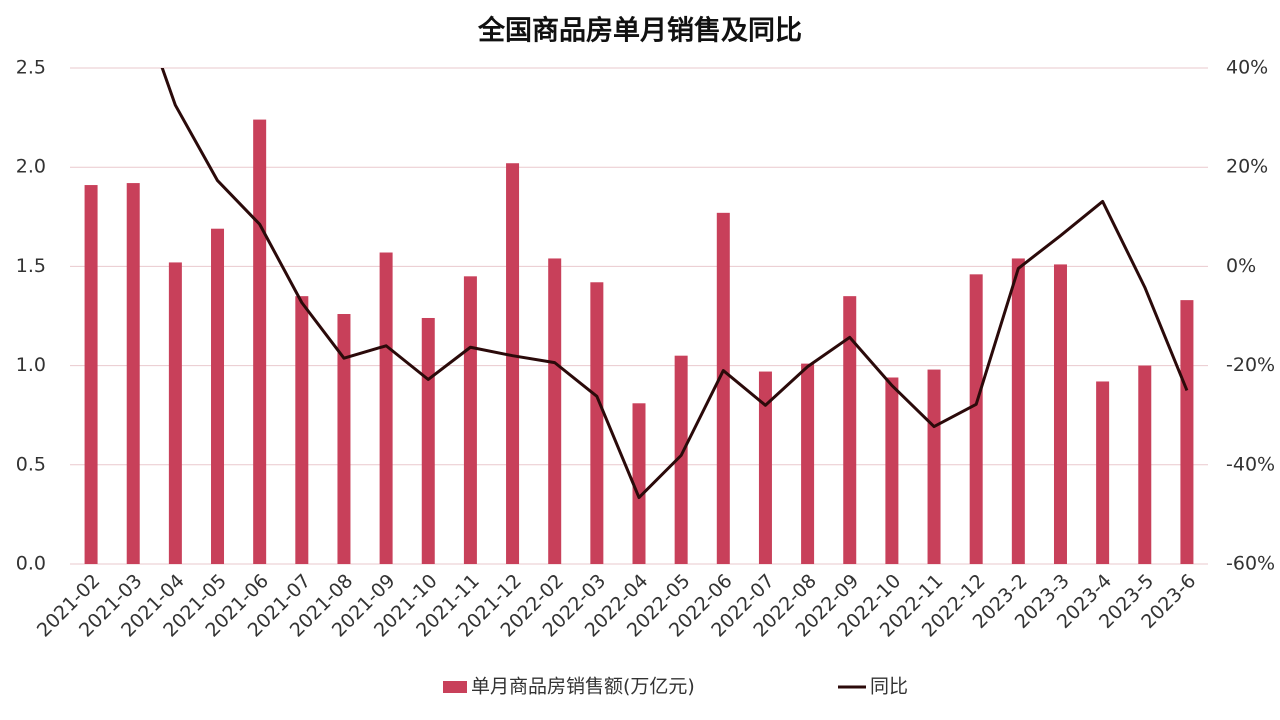 The image size is (1280, 720). What do you see at coordinates (31, 68) in the screenshot?
I see `y-tick-label: 2.5` at bounding box center [31, 68].